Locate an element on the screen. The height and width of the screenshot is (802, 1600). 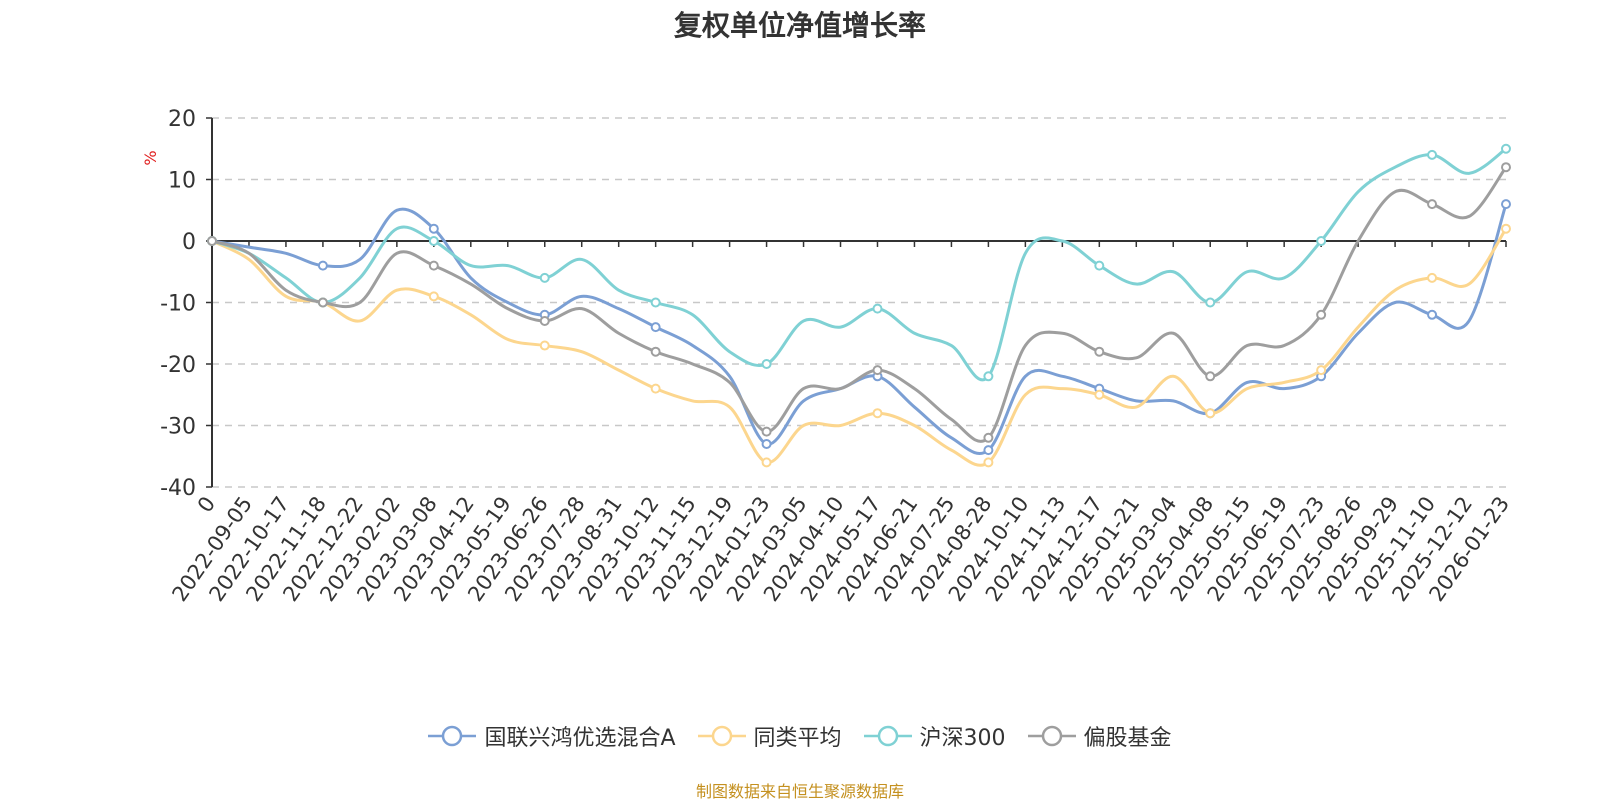
y-tick-label: 0 is located at coordinates (189, 242).